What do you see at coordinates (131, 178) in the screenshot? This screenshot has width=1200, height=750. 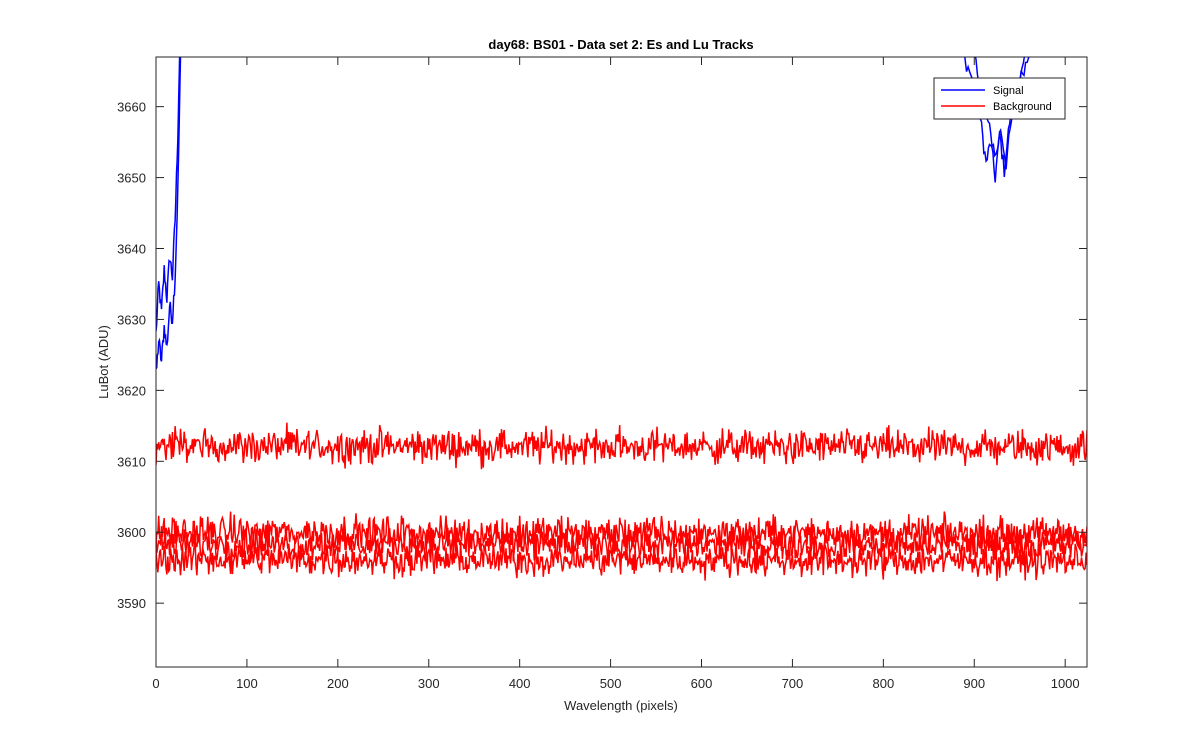 I see `y-tick-label: 3650` at bounding box center [131, 178].